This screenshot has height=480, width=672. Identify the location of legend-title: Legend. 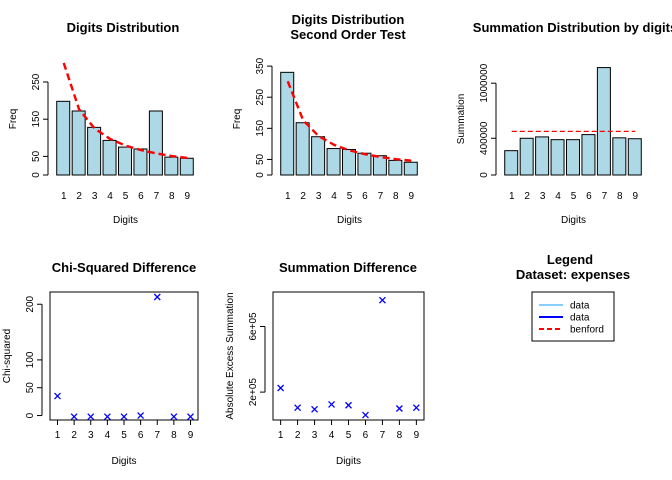
(570, 259).